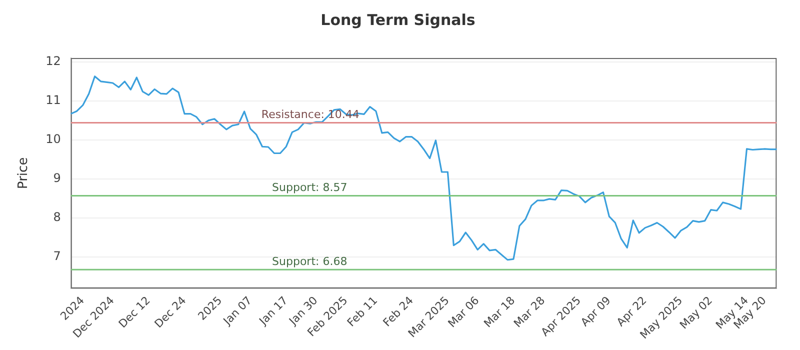 Image resolution: width=800 pixels, height=350 pixels. Describe the element at coordinates (134, 312) in the screenshot. I see `x-tick-label: Dec 12` at that location.